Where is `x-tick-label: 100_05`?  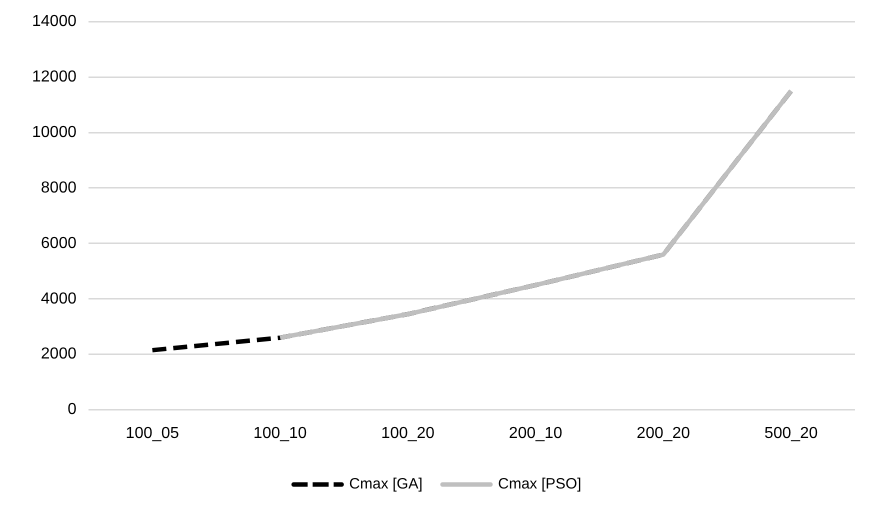 x-tick-label: 100_05 is located at coordinates (153, 433).